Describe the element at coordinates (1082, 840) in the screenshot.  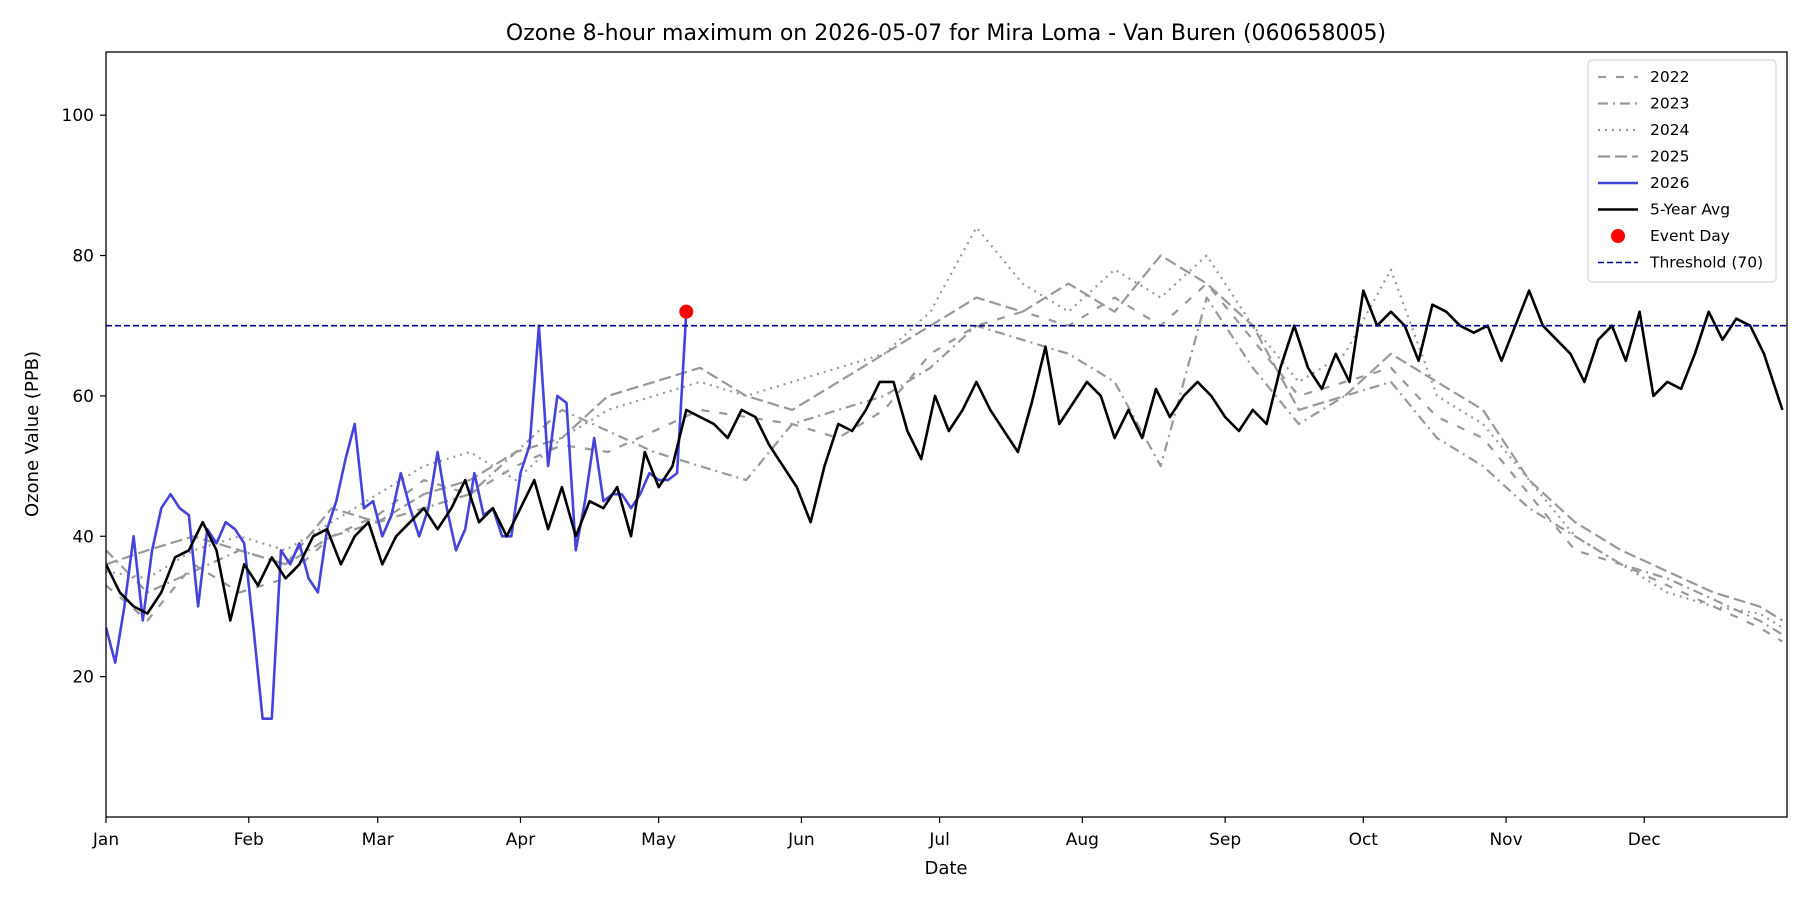
I see `x-tick-label: Aug` at that location.